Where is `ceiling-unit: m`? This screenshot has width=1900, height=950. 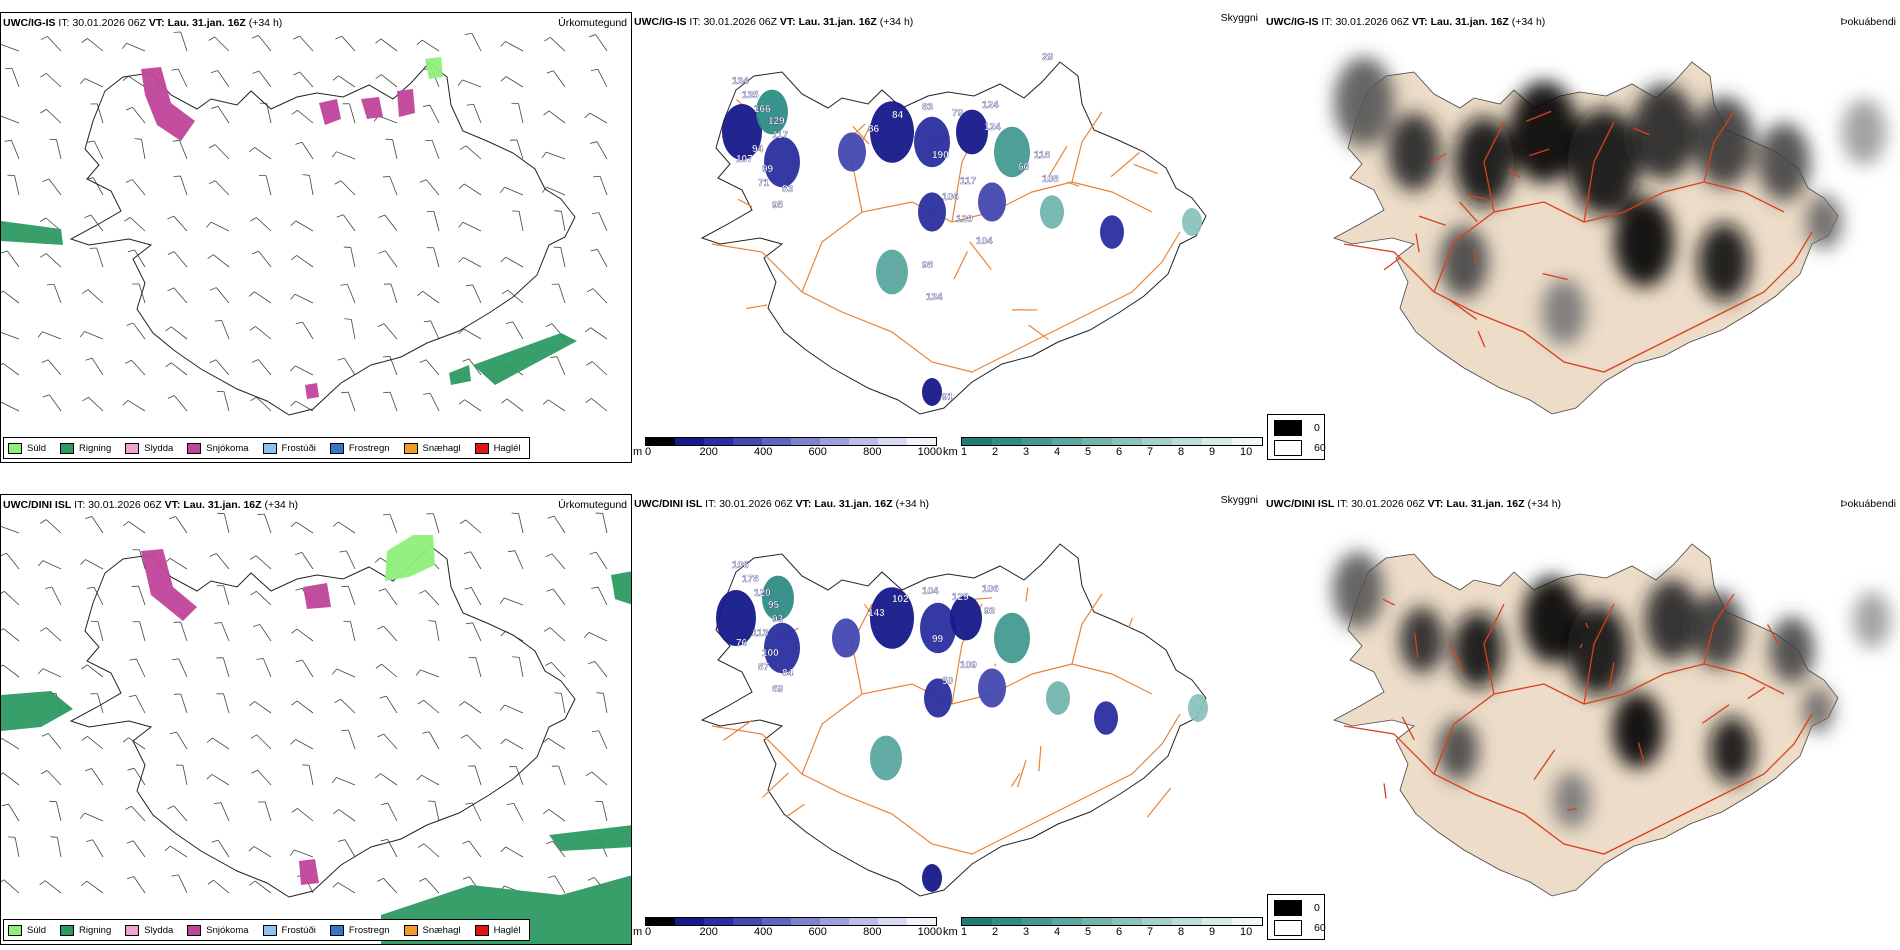 ceiling-unit: m is located at coordinates (638, 932).